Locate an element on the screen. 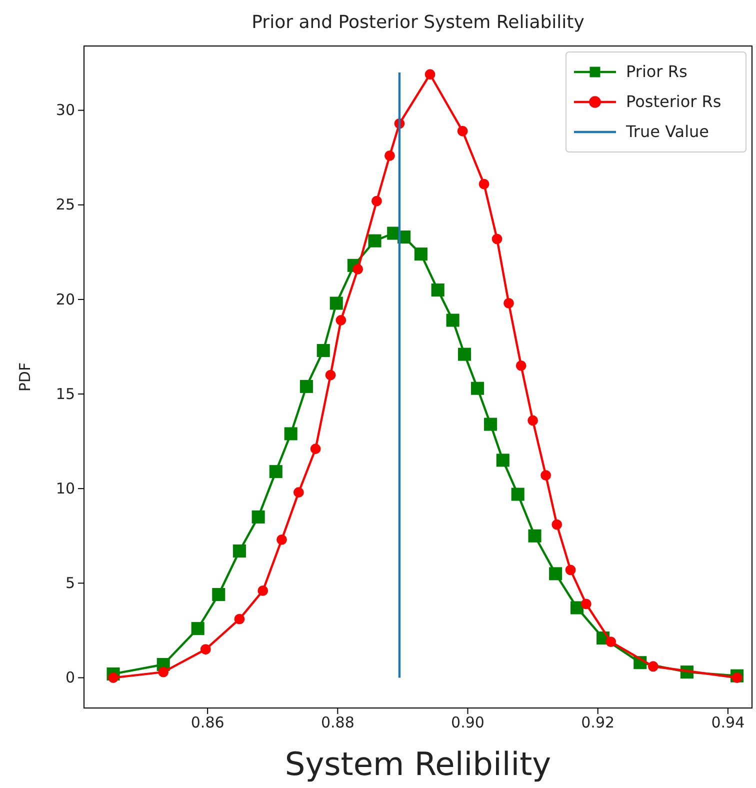  legend-label: True Value is located at coordinates (667, 131).